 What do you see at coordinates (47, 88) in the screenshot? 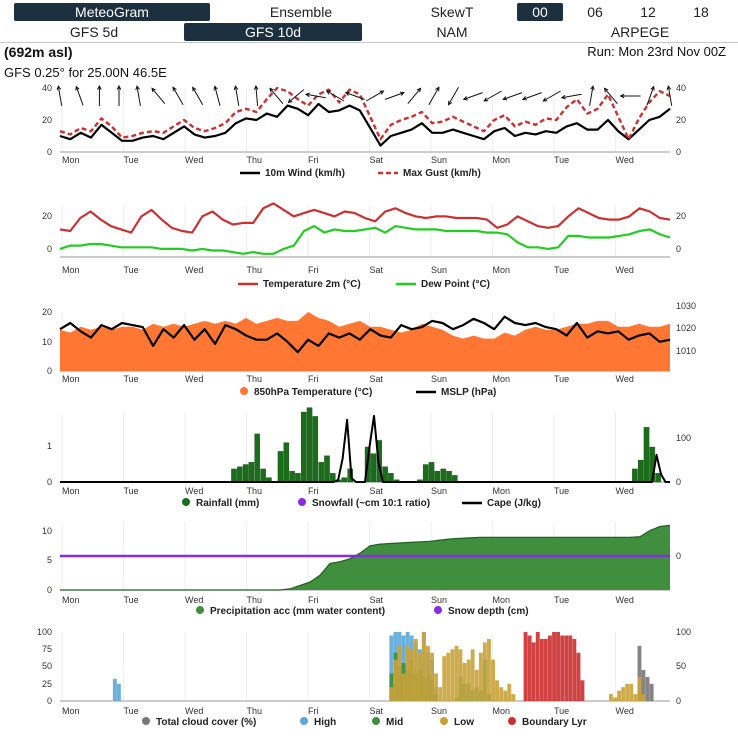
I see `y-tick-label-left: 40` at bounding box center [47, 88].